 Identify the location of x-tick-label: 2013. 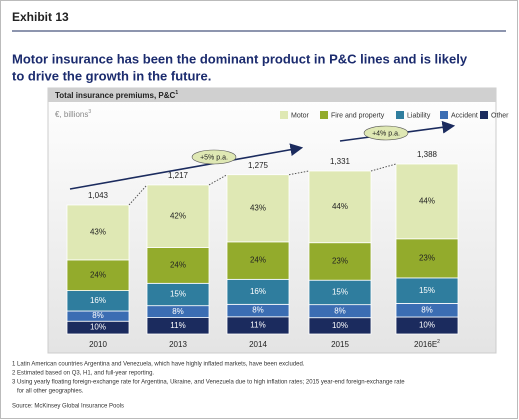
(178, 344).